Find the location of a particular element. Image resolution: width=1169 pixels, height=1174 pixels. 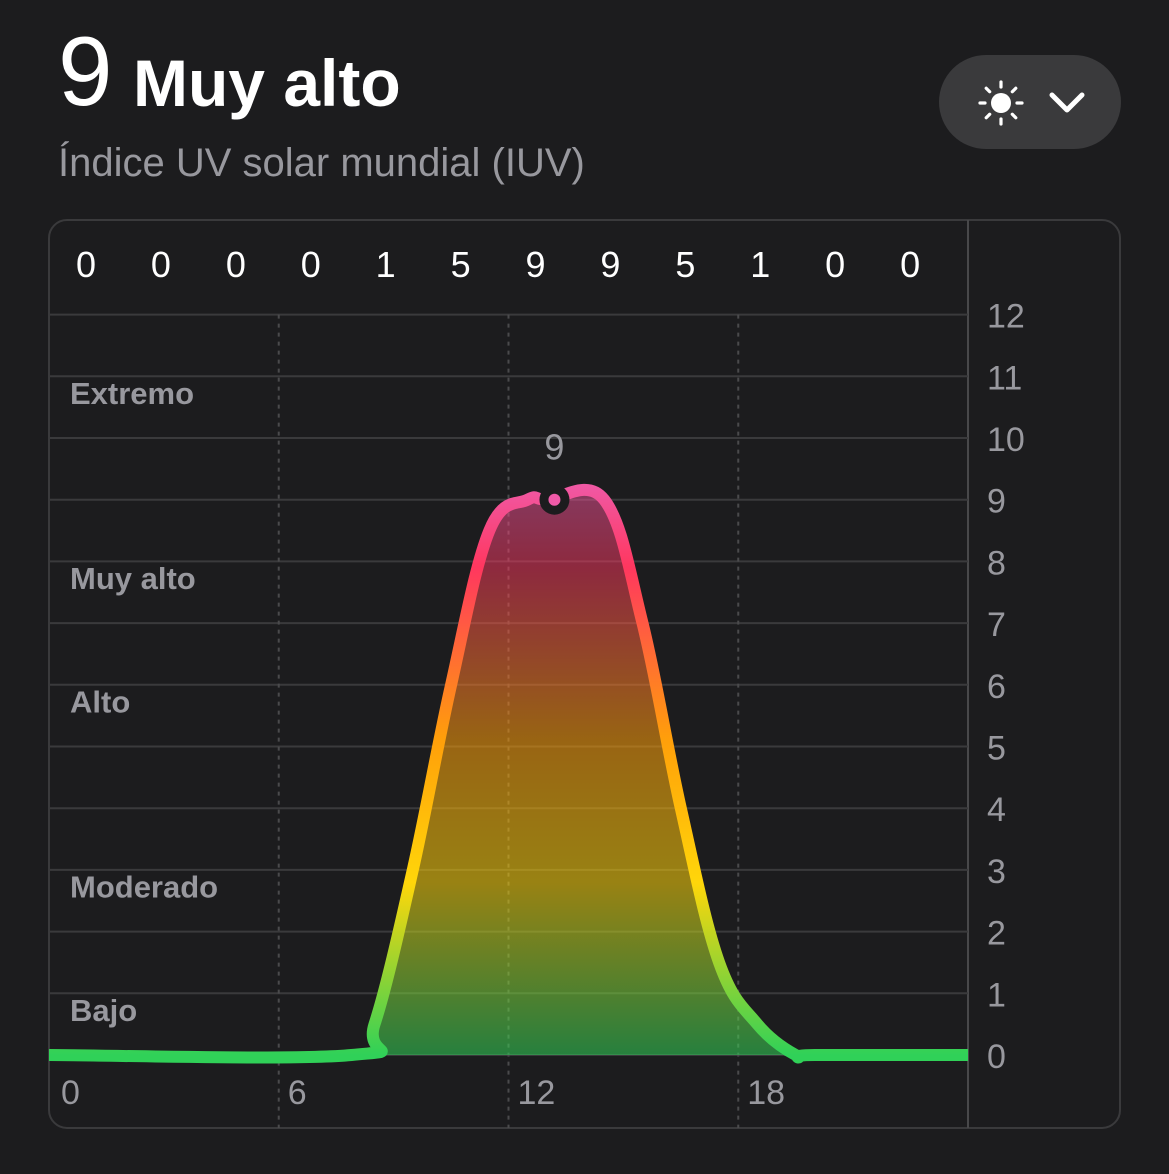

chart-type-menu-button is located at coordinates (1030, 102).